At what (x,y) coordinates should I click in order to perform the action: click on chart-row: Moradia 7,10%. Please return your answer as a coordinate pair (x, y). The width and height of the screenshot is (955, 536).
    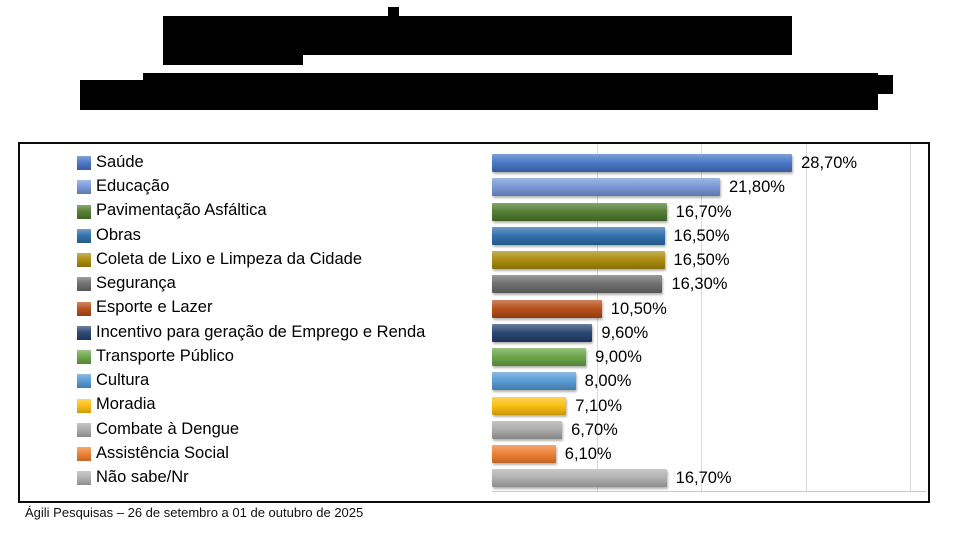
    Looking at the image, I should click on (474, 406).